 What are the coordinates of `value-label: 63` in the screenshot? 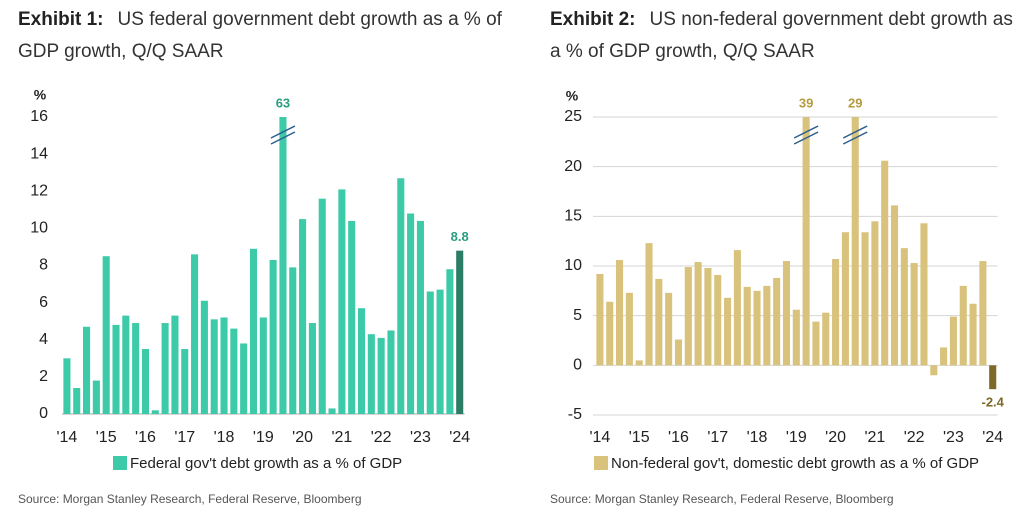 It's located at (283, 102).